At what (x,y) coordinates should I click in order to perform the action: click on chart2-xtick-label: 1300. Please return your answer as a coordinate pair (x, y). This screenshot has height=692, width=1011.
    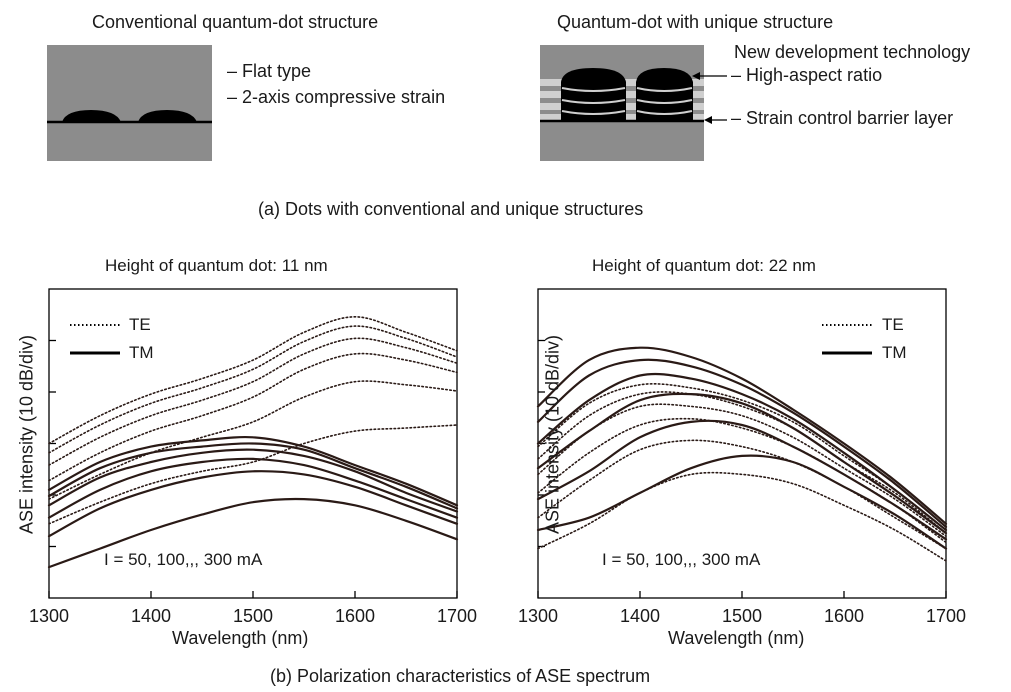
    Looking at the image, I should click on (538, 616).